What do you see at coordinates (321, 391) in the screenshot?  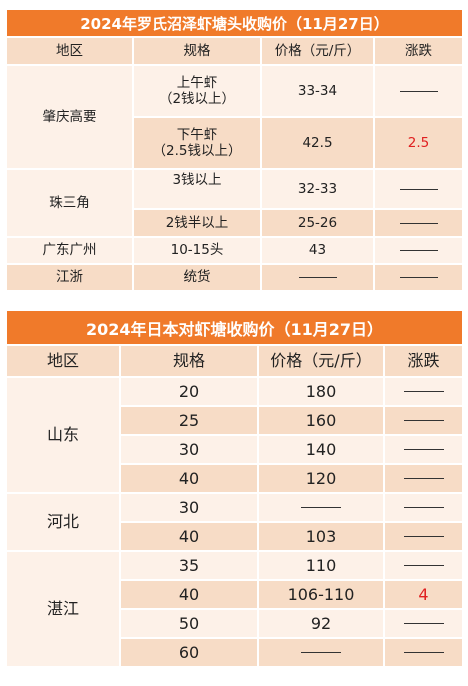 I see `price-cell: 180` at bounding box center [321, 391].